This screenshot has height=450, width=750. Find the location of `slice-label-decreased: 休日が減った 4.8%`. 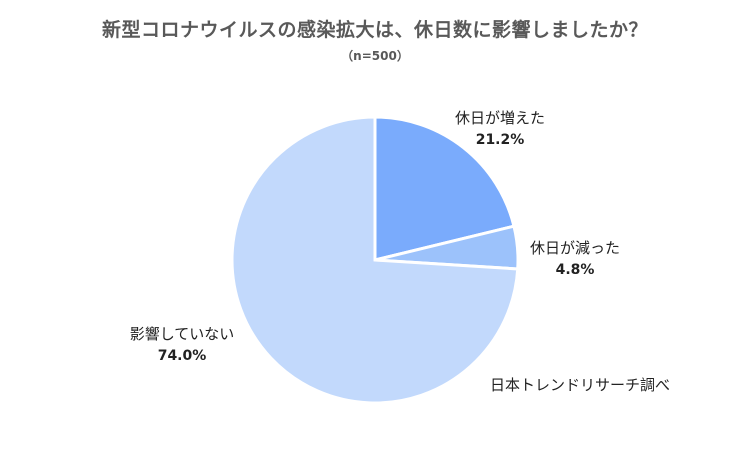

slice-label-decreased: 休日が減った 4.8% is located at coordinates (575, 259).